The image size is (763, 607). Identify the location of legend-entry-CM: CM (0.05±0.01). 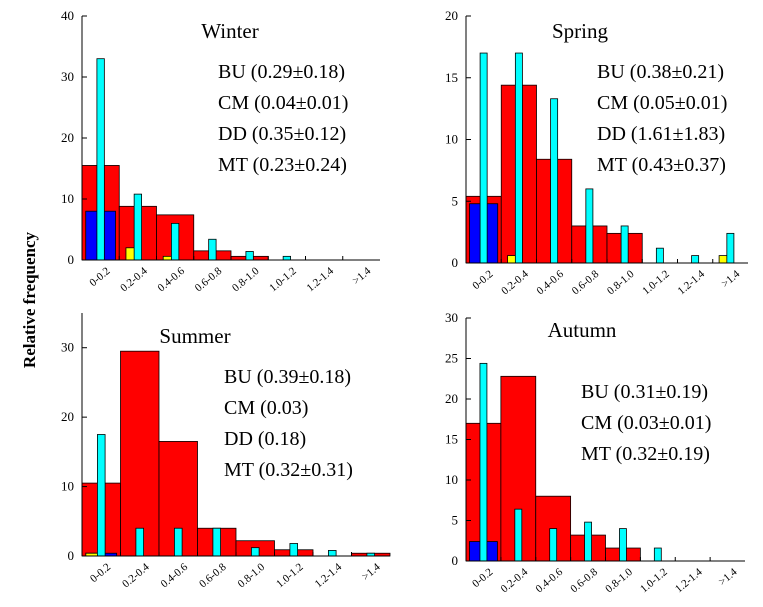
(662, 103).